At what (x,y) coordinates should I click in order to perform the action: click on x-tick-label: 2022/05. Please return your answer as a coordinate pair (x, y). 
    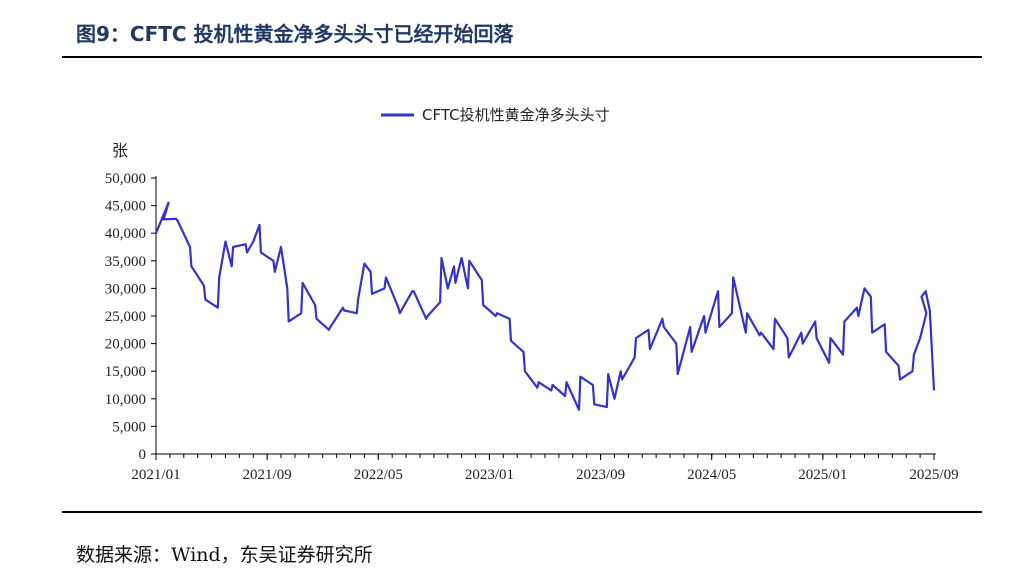
    Looking at the image, I should click on (378, 475).